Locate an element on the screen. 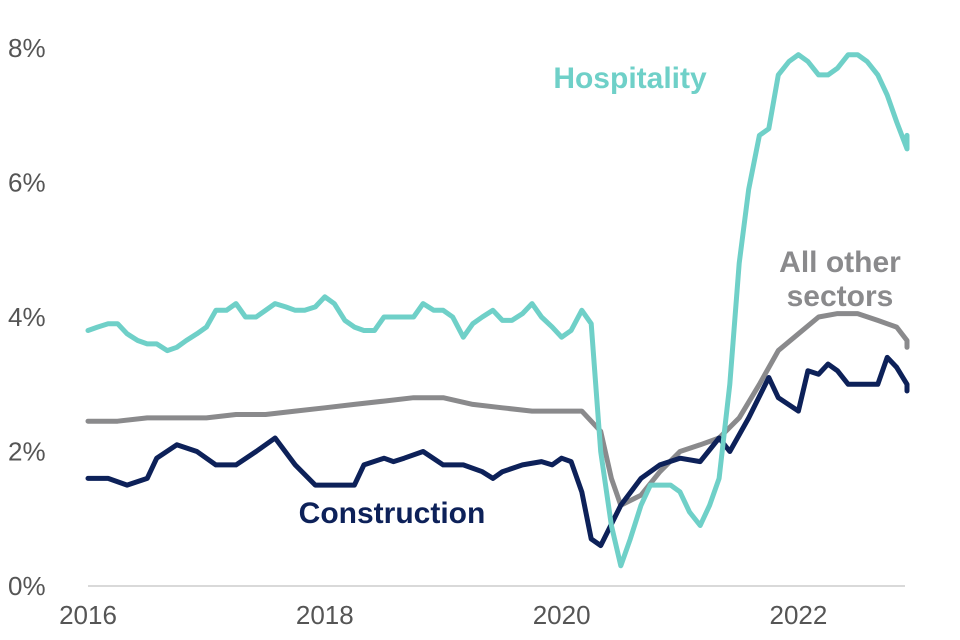  y-tick-label: 4% is located at coordinates (27, 317).